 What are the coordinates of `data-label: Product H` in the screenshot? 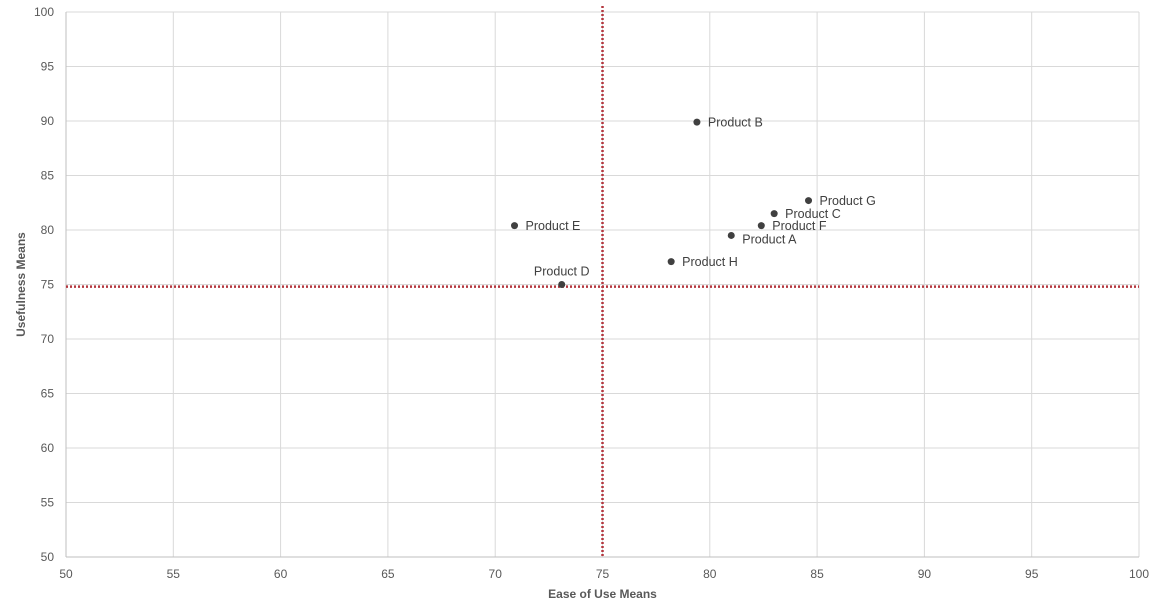 It's located at (710, 262).